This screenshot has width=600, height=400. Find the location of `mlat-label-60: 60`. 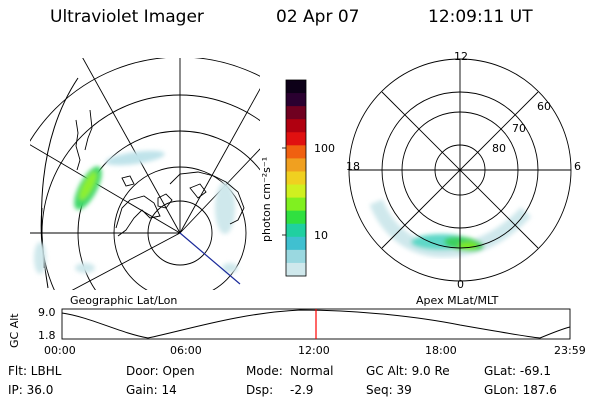

mlat-label-60: 60 is located at coordinates (544, 106).